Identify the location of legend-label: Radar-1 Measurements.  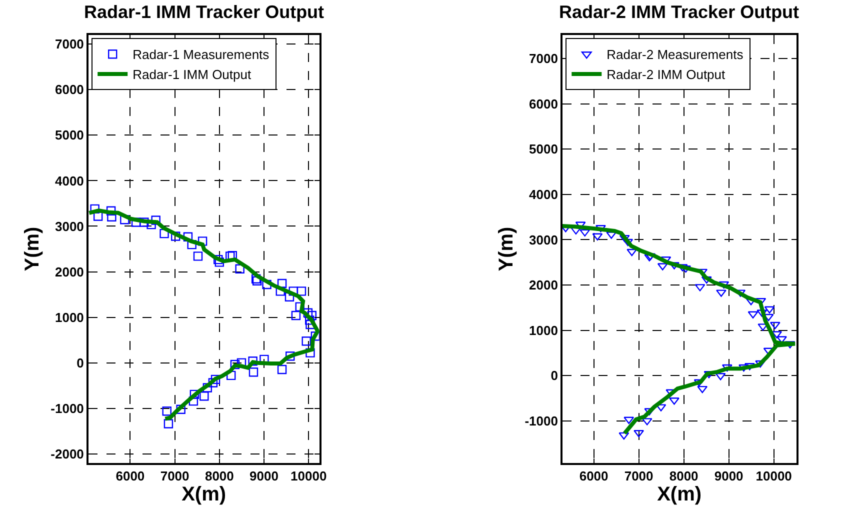
(201, 54).